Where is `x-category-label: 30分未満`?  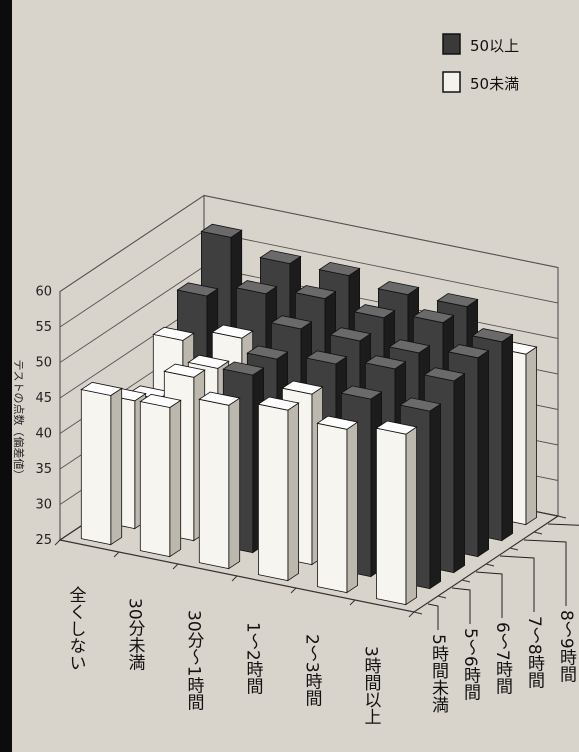 x-category-label: 30分未満 is located at coordinates (135, 635).